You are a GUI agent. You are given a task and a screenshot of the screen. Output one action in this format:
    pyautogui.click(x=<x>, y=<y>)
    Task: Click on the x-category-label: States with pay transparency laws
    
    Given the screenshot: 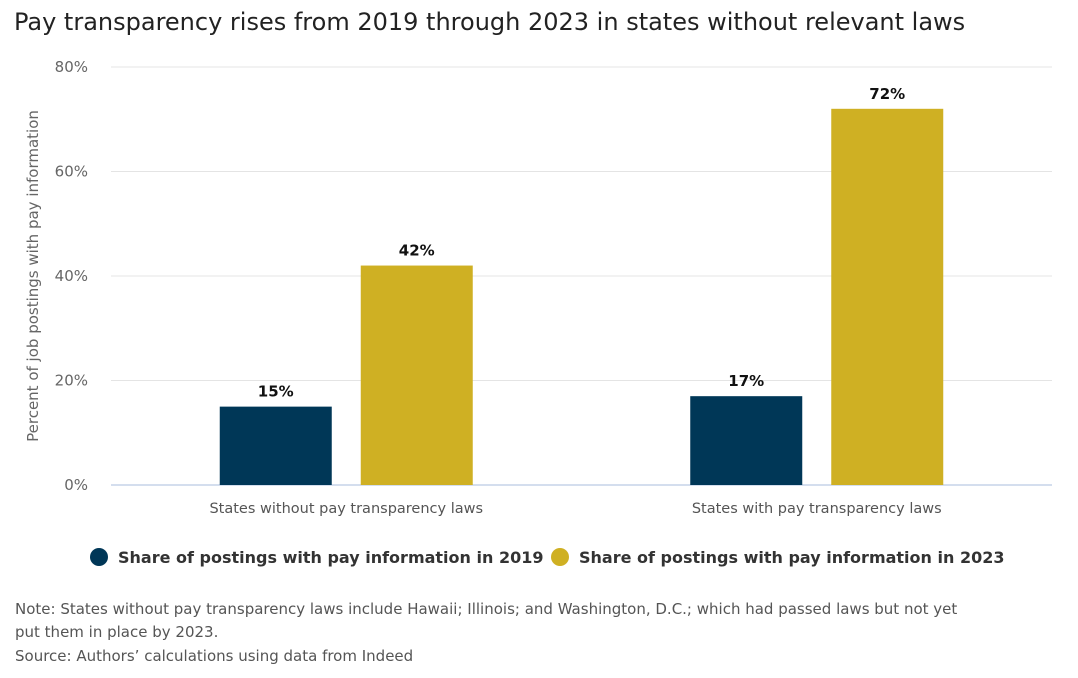 What is the action you would take?
    pyautogui.click(x=817, y=509)
    